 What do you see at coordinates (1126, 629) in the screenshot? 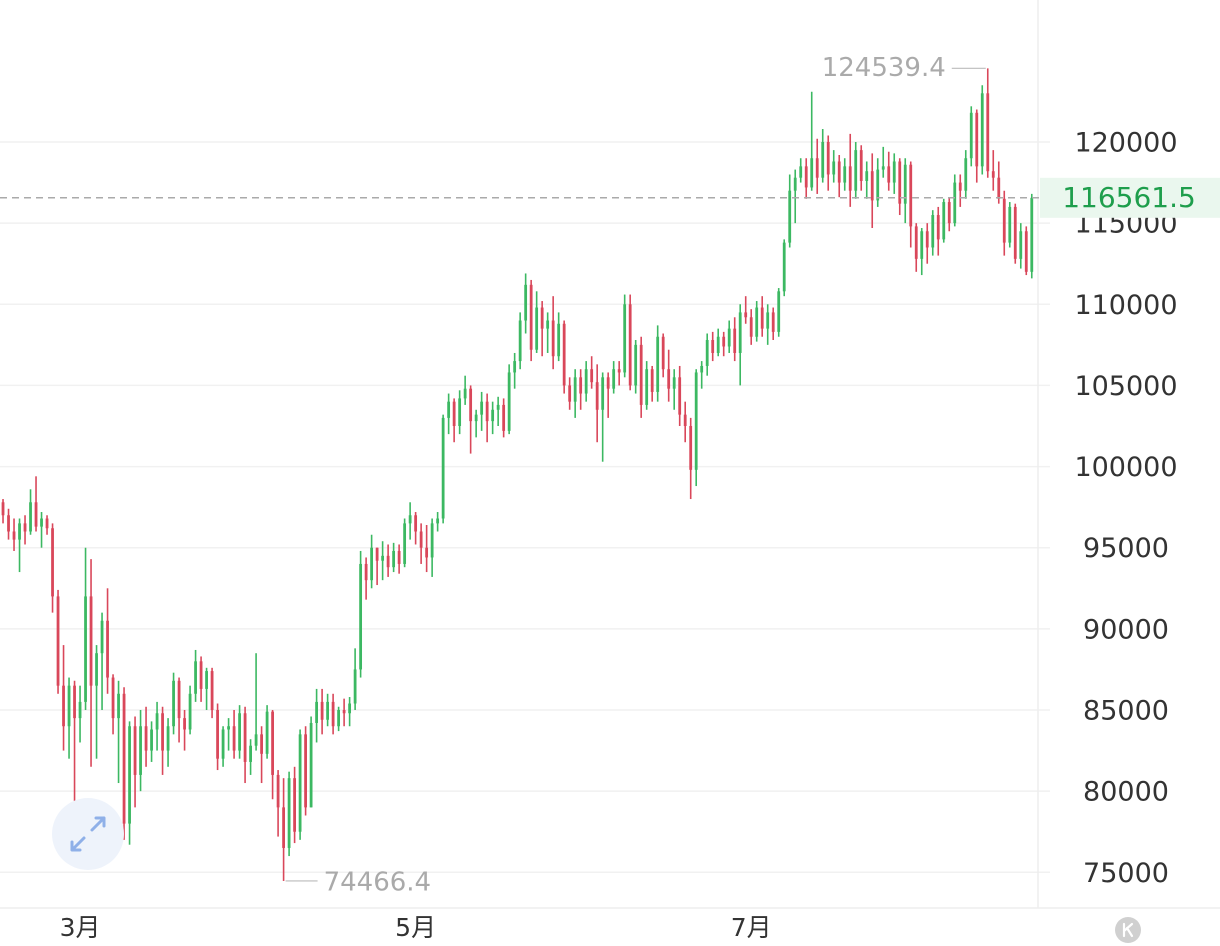
I see `y-tick-label: 90000` at bounding box center [1126, 629].